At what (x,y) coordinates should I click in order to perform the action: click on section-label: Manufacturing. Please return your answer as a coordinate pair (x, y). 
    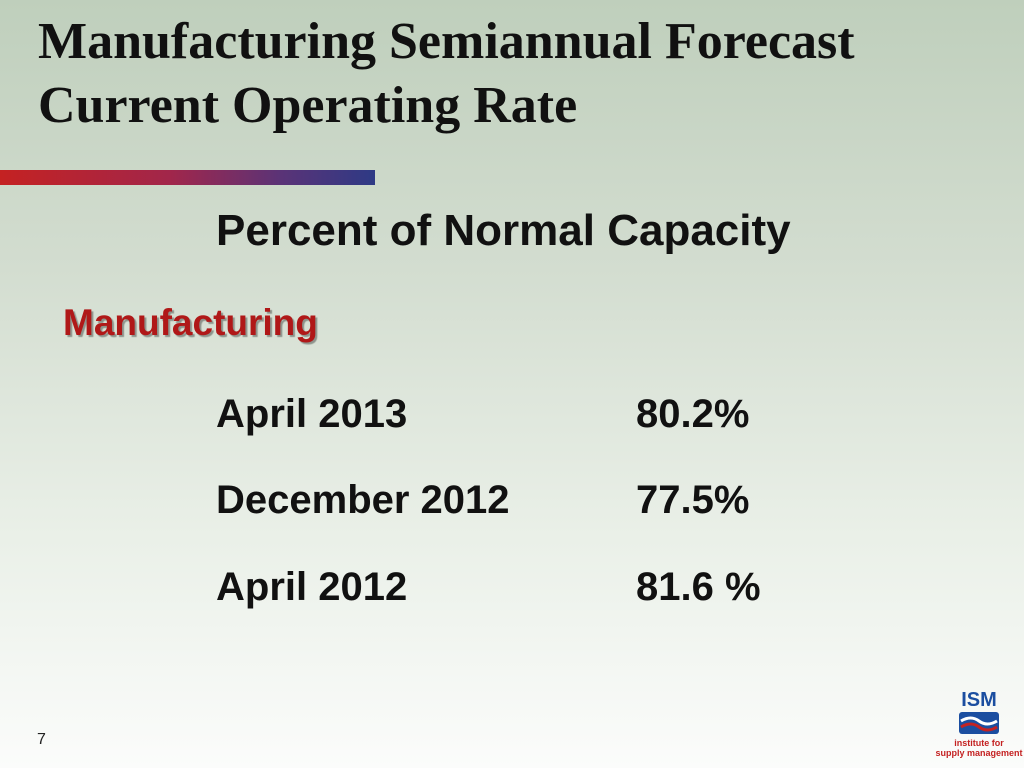
    Looking at the image, I should click on (190, 322).